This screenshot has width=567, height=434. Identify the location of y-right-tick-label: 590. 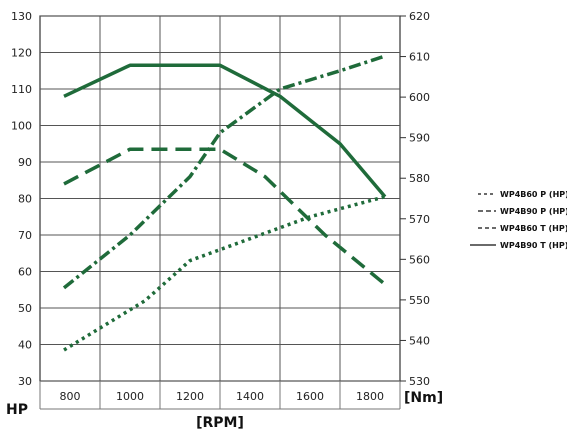
(419, 138).